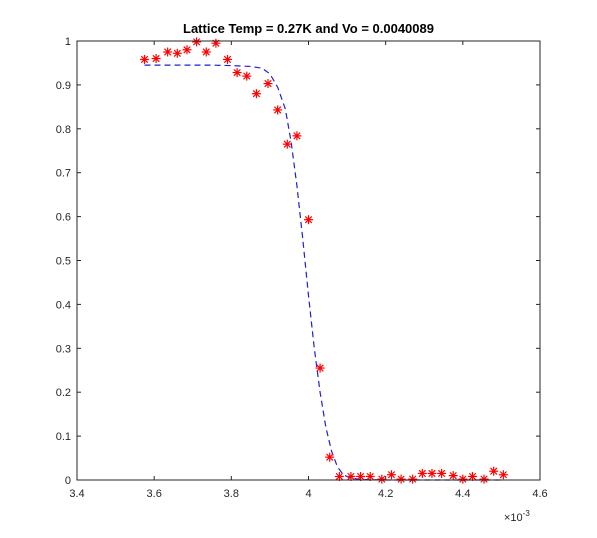  What do you see at coordinates (462, 494) in the screenshot?
I see `x-tick-label: 4.4` at bounding box center [462, 494].